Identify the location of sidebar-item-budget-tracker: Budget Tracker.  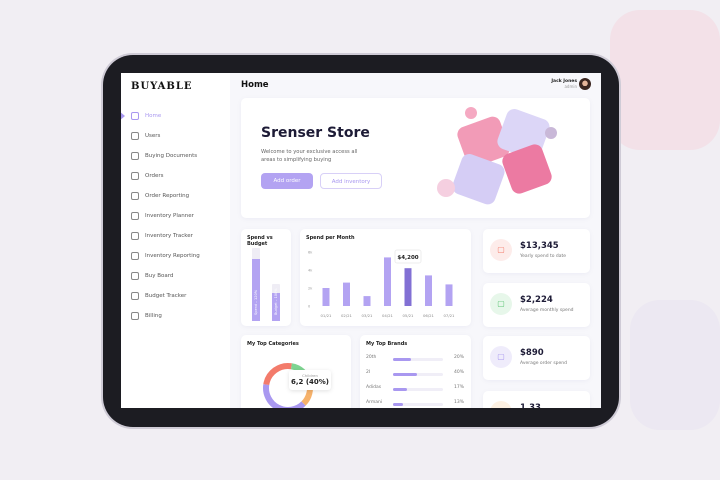
(175, 296).